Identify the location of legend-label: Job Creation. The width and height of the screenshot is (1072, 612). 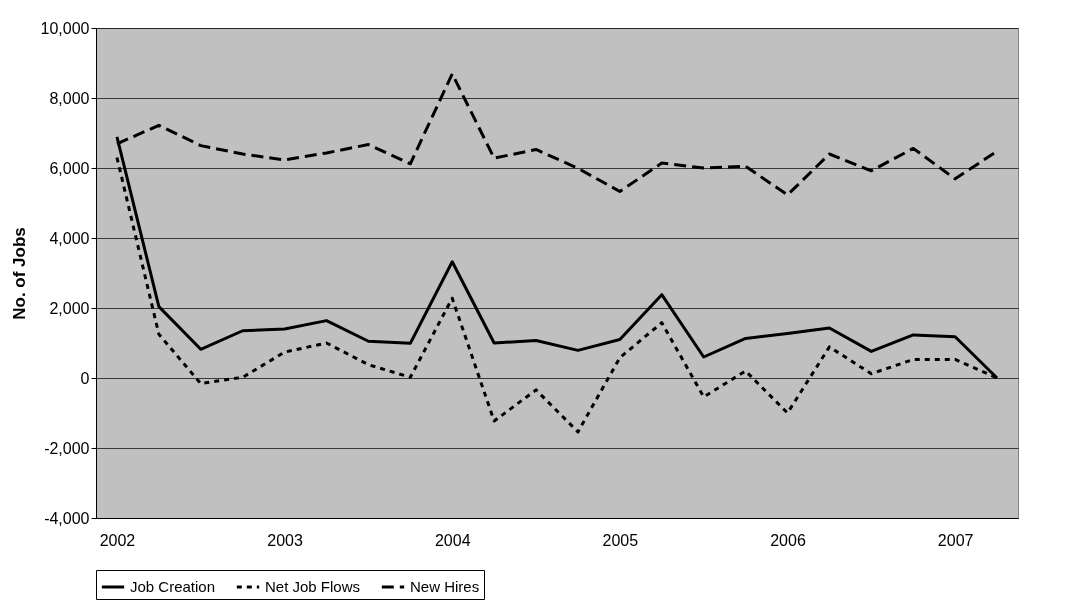
(173, 586).